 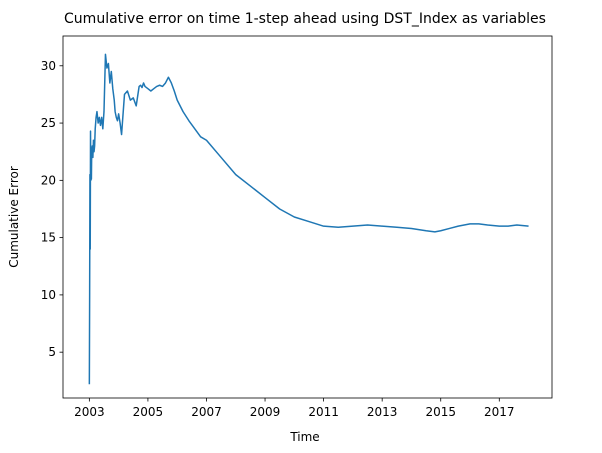 What do you see at coordinates (304, 437) in the screenshot?
I see `x-axis-title: Time` at bounding box center [304, 437].